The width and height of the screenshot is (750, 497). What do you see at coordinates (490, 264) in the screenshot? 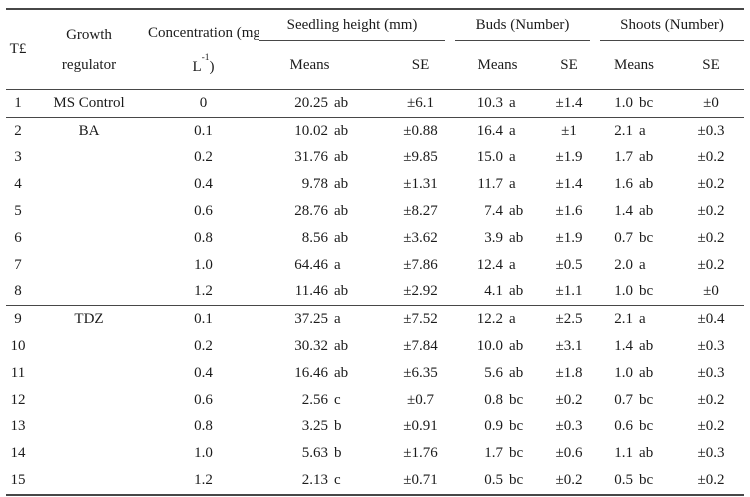
I see `cell-buds-mean: 12.4` at bounding box center [490, 264].